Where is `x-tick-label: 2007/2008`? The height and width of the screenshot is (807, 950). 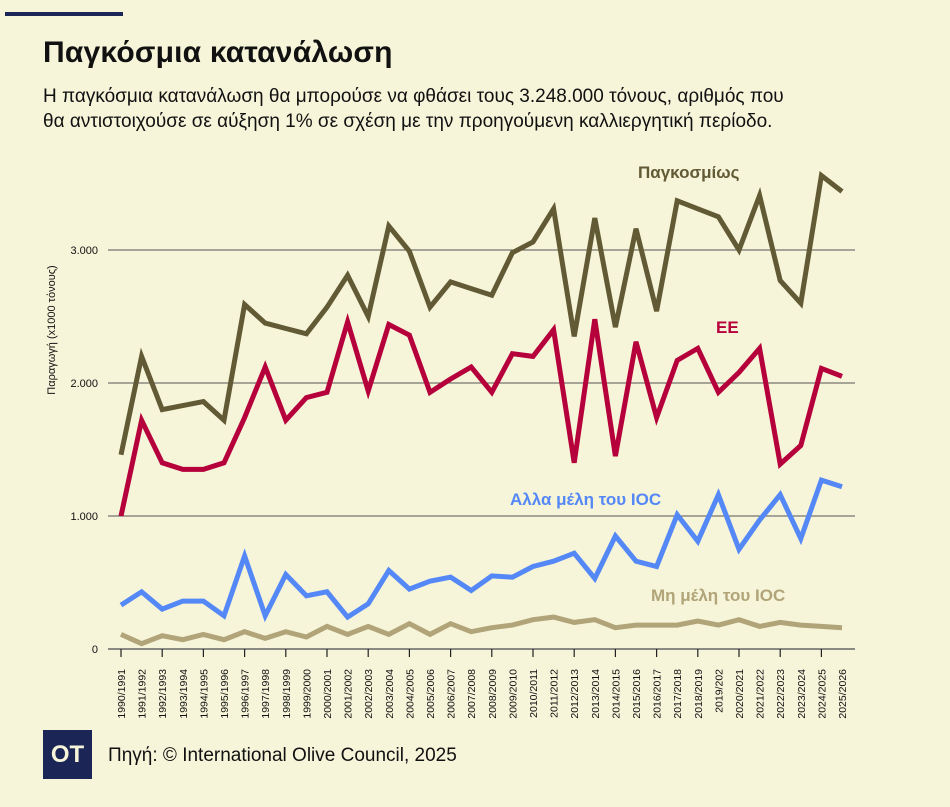
x-tick-label: 2007/2008 is located at coordinates (472, 694).